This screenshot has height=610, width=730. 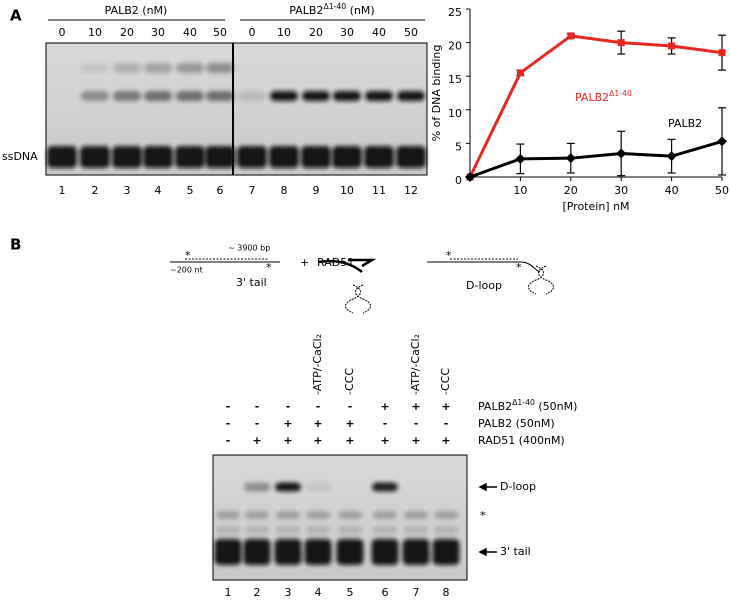 What do you see at coordinates (347, 190) in the screenshot?
I see `lane-number: 10` at bounding box center [347, 190].